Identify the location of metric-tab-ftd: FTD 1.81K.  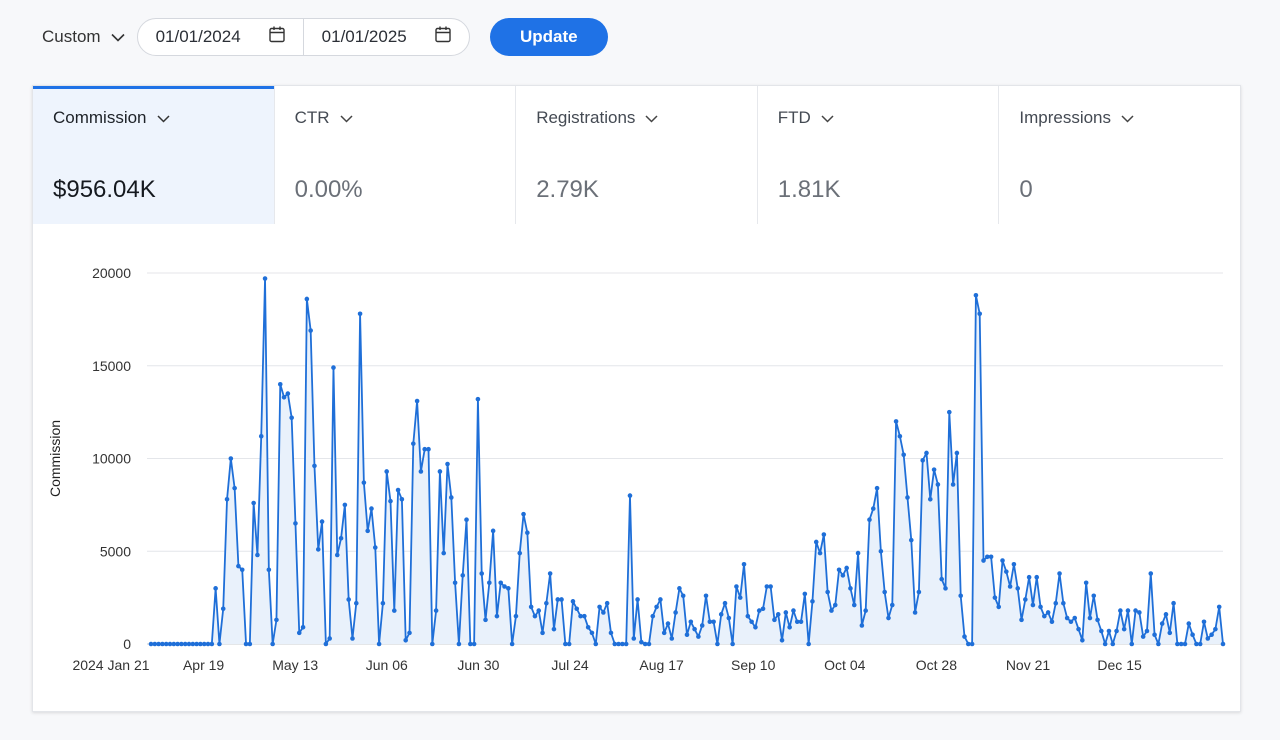
(877, 155).